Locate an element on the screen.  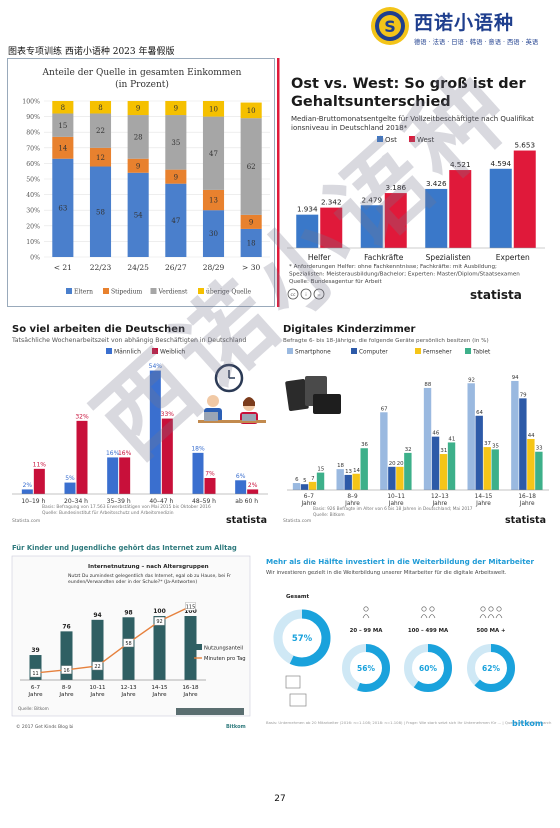
data-label: 28 is located at coordinates (138, 137).